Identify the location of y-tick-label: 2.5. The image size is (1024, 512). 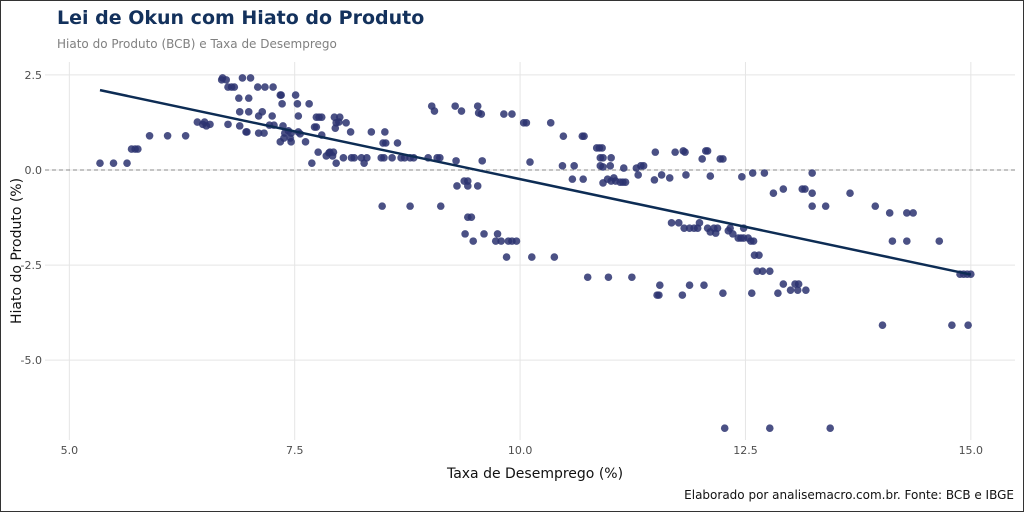
(34, 75).